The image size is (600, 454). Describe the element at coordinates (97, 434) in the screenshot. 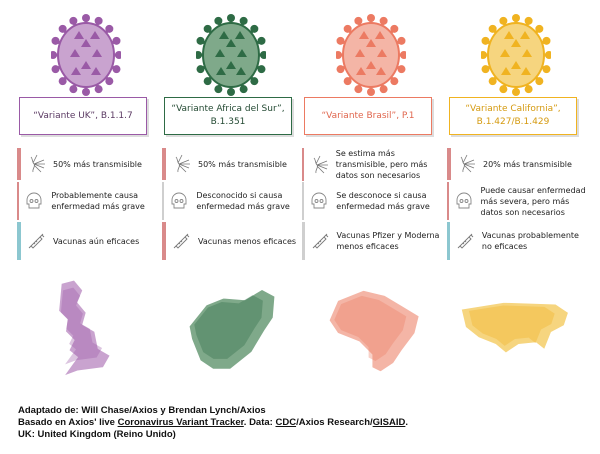

I see `footer-line-3: UK: United Kingdom (Reino Unido)` at that location.